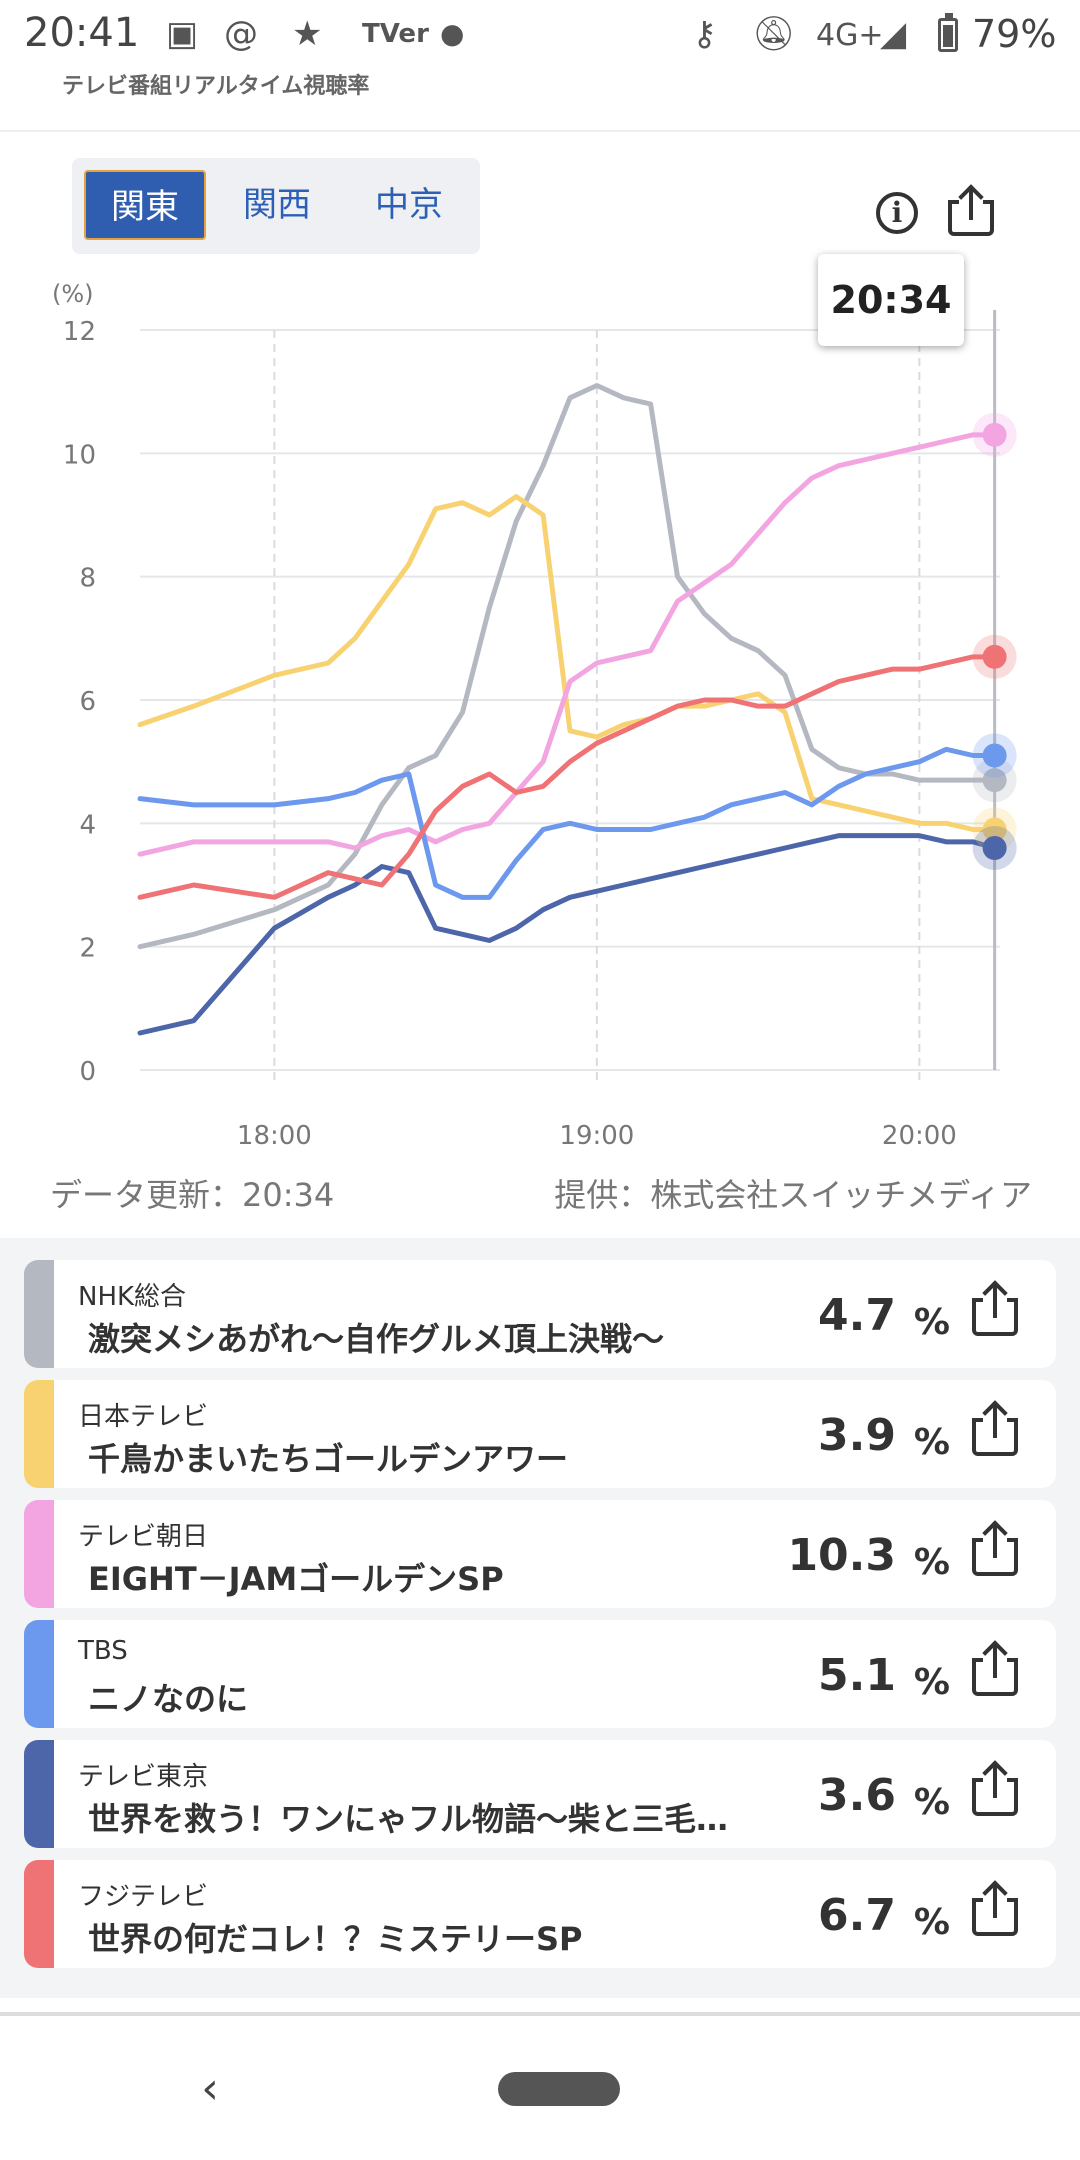 The width and height of the screenshot is (1080, 2160). I want to click on y-tick-label: 2, so click(87, 949).